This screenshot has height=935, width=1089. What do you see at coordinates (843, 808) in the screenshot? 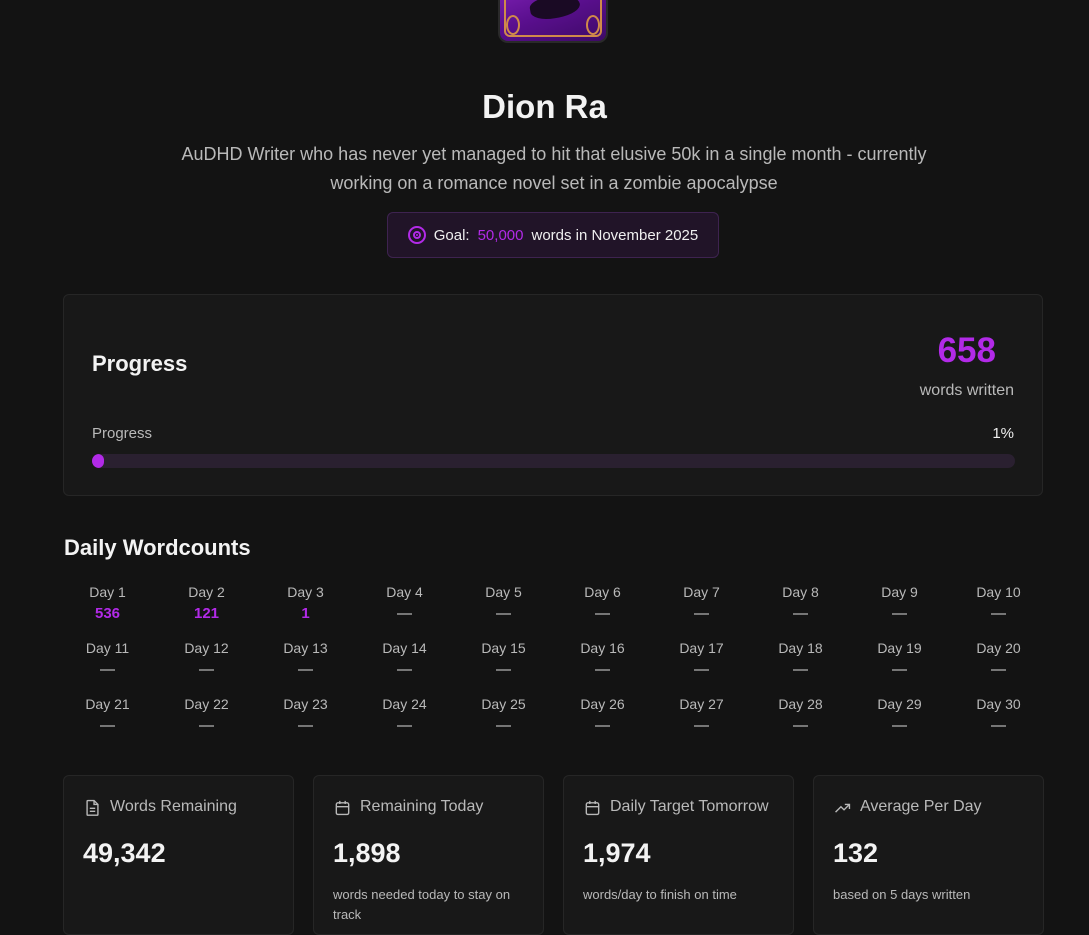
I see `trending-up-icon` at bounding box center [843, 808].